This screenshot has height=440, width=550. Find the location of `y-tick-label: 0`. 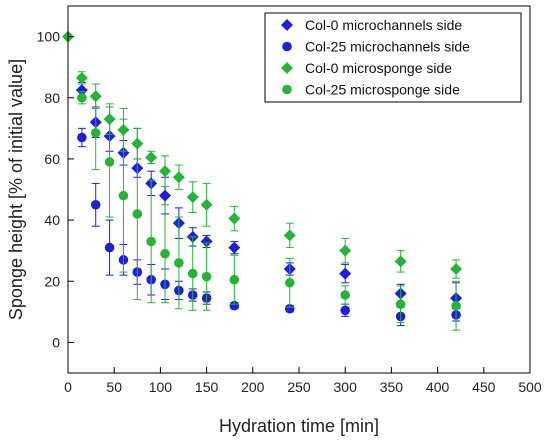

y-tick-label: 0 is located at coordinates (56, 342).